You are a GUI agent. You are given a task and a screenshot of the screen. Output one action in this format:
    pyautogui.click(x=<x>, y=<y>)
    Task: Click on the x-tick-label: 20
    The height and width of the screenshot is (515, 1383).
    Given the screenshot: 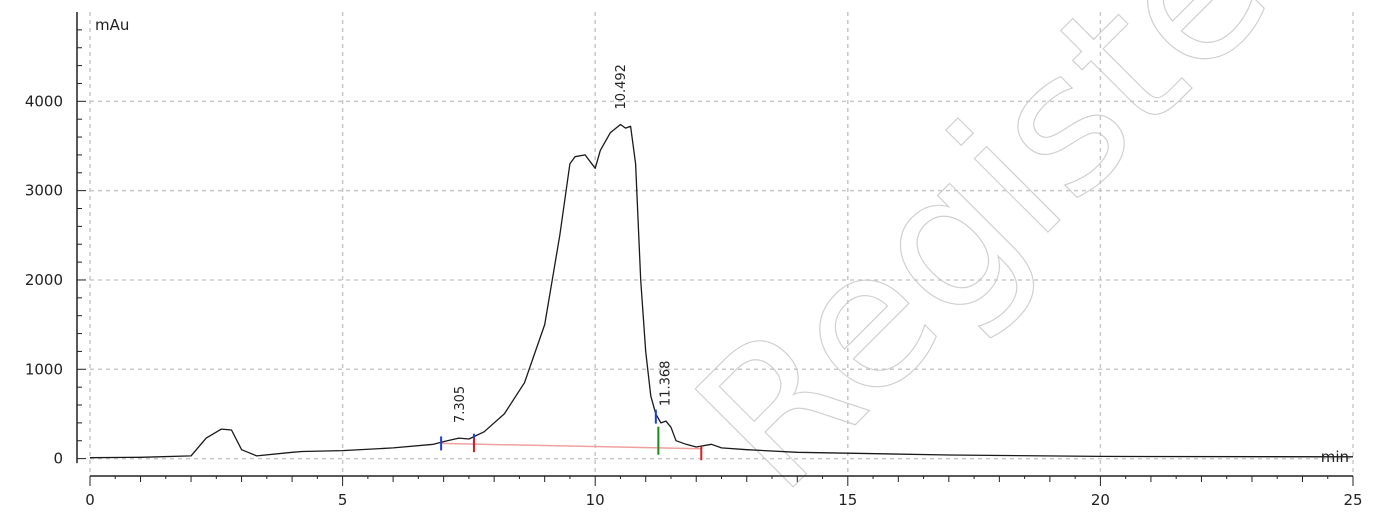 What is the action you would take?
    pyautogui.click(x=1100, y=500)
    